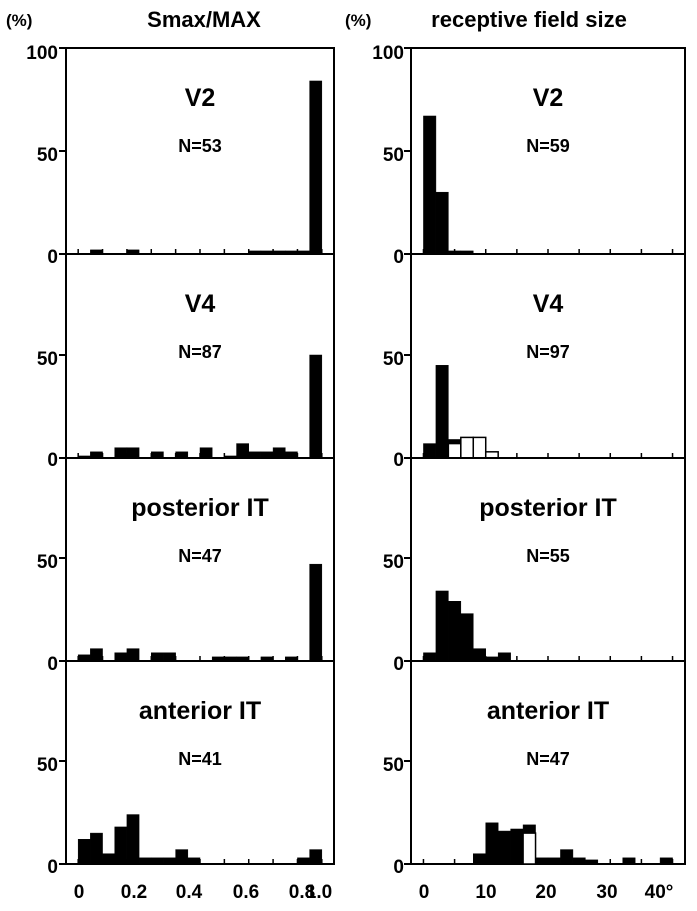  I want to click on right-ytick-50-panel3: 50, so click(393, 562).